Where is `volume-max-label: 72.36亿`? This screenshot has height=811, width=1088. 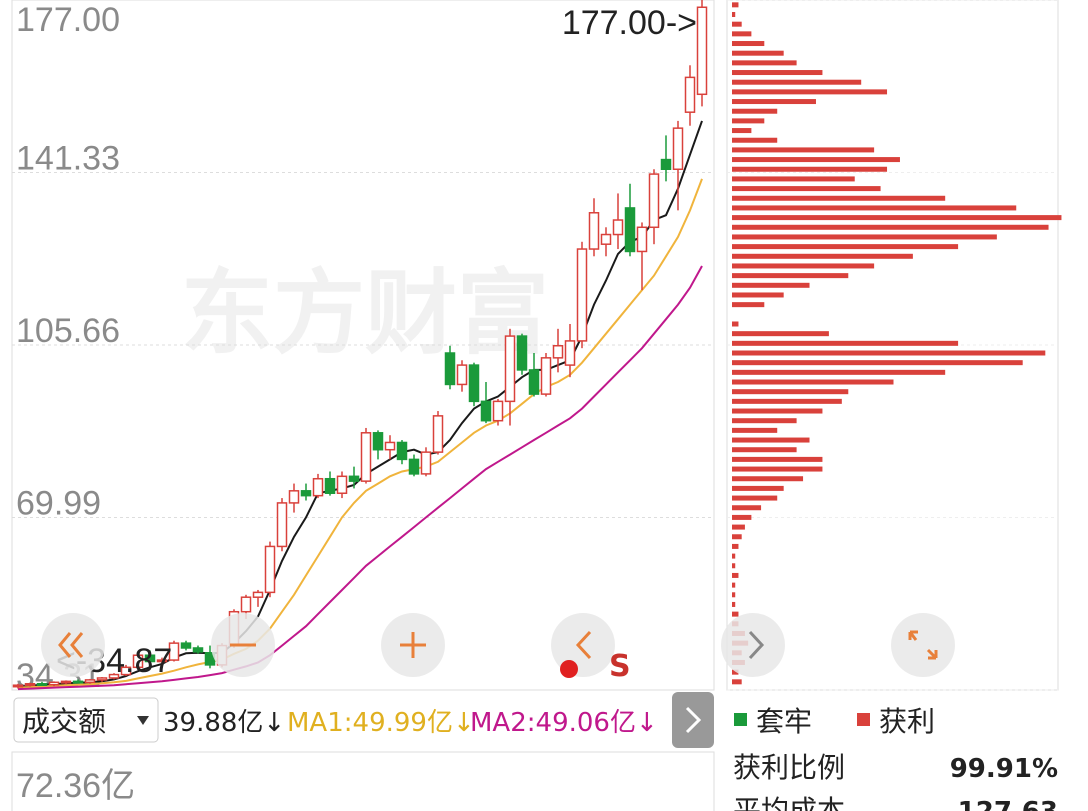 volume-max-label: 72.36亿 is located at coordinates (75, 786).